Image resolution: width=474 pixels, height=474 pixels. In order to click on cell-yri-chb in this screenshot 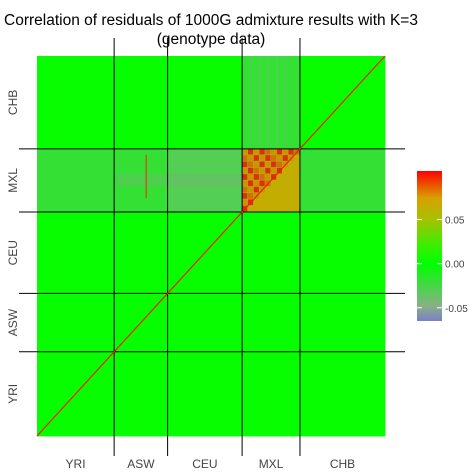, I will do `click(342, 394)`.